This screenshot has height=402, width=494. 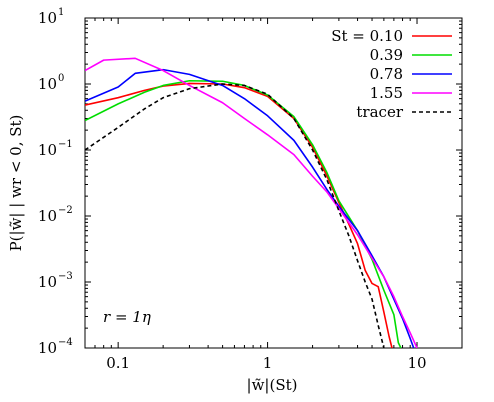 I want to click on legend-label: tracer, so click(x=379, y=112).